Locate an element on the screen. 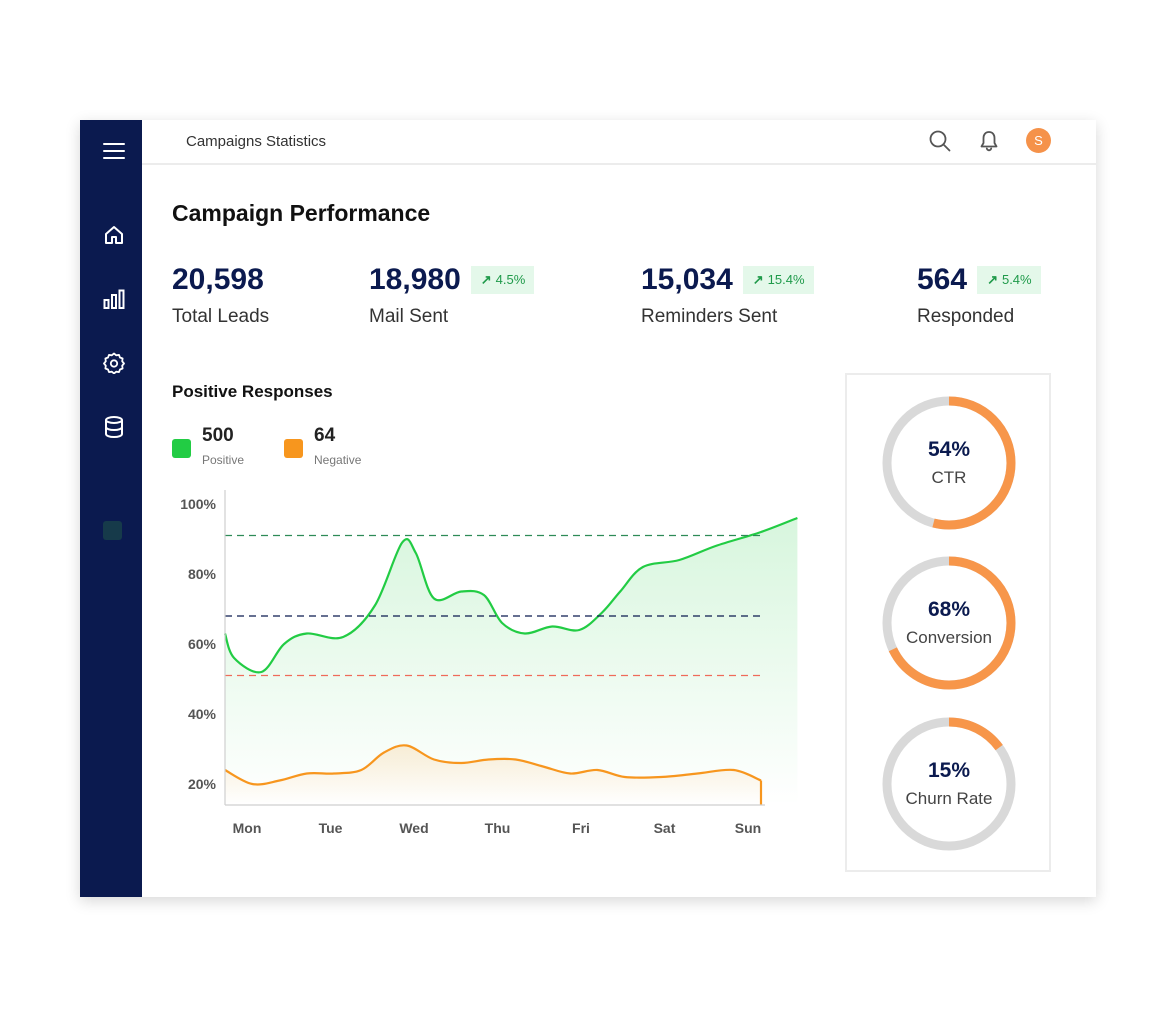 This screenshot has width=1176, height=1036. gauge-value: 15% is located at coordinates (949, 770).